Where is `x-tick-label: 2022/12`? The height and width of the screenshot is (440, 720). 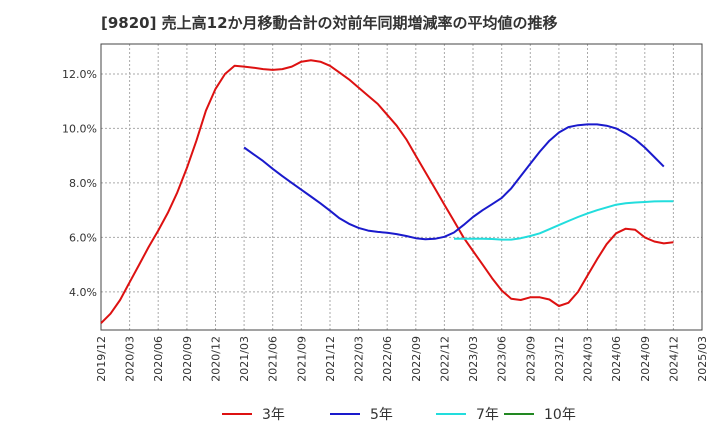 x-tick-label: 2022/12 is located at coordinates (444, 359).